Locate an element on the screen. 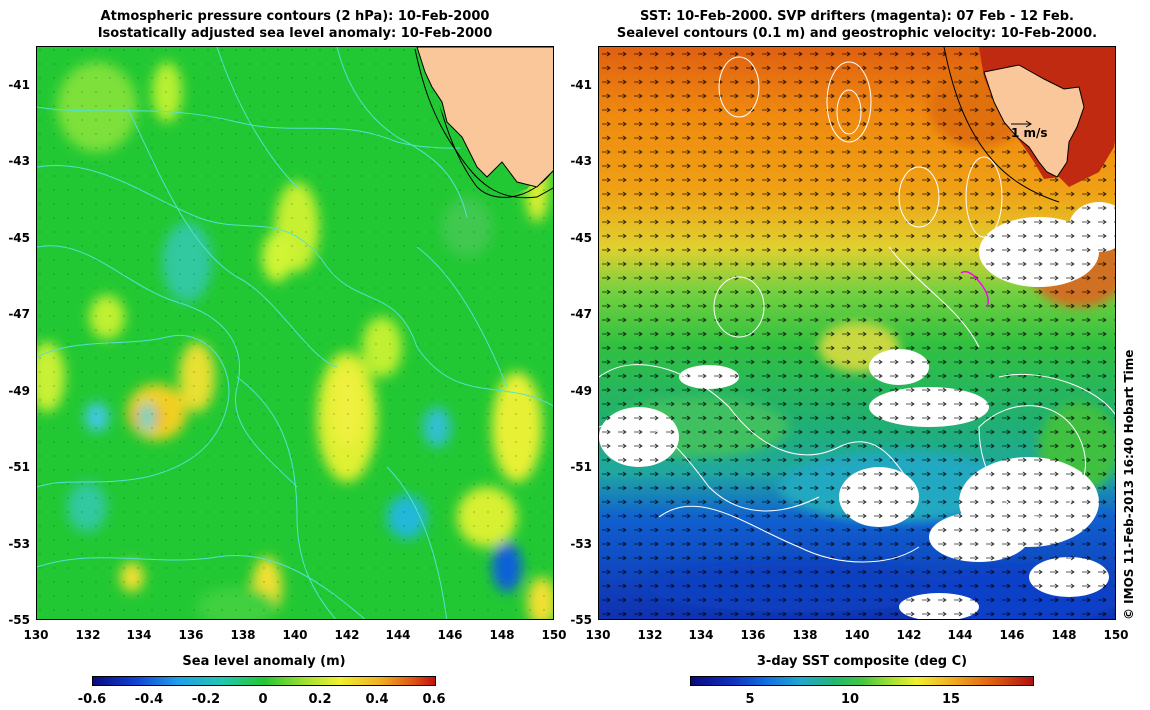 The image size is (1150, 710). left-ytick: -49 is located at coordinates (19, 391).